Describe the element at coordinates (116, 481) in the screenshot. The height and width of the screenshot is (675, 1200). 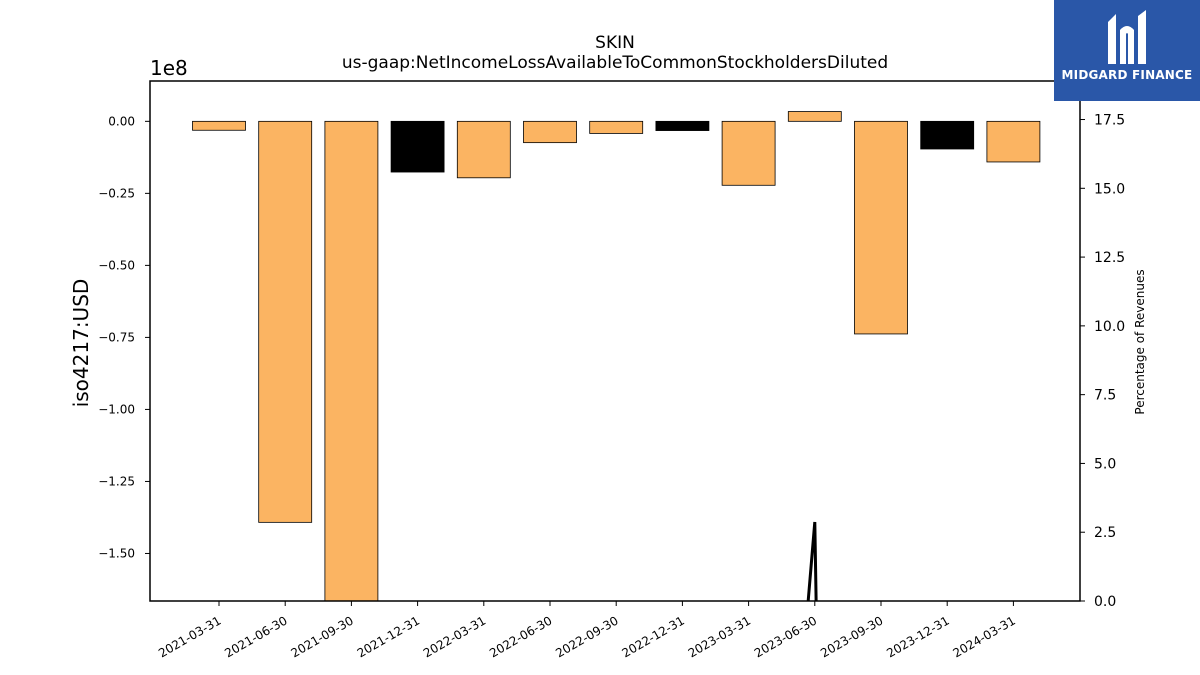
I see `y-tick-label: −1.25` at that location.